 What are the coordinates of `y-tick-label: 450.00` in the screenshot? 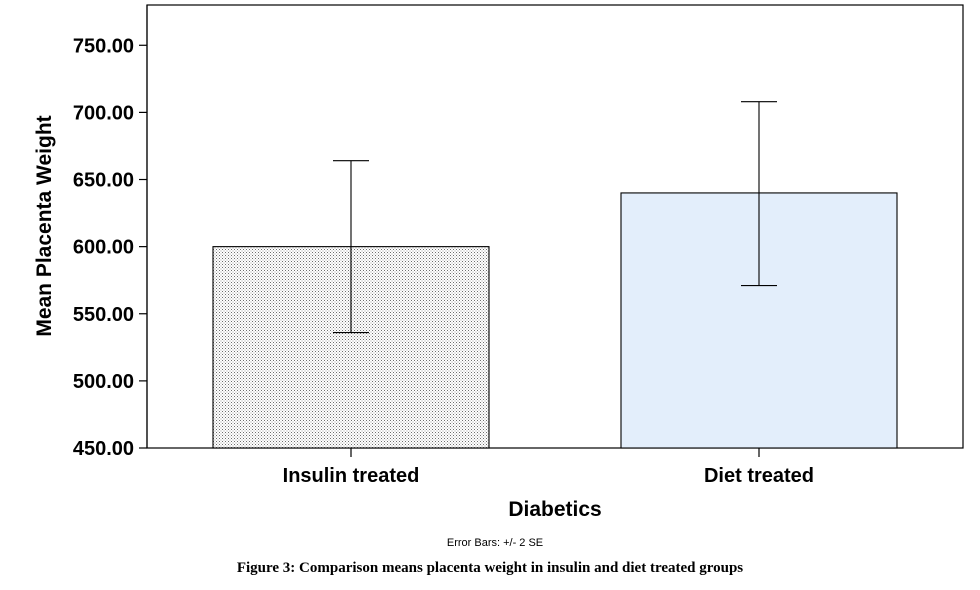 It's located at (103, 449).